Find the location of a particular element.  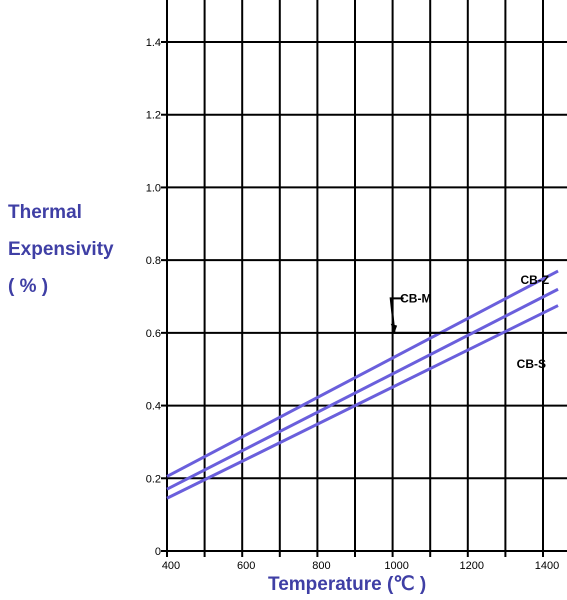

y-axis-label-line3: ( % ) is located at coordinates (28, 286).